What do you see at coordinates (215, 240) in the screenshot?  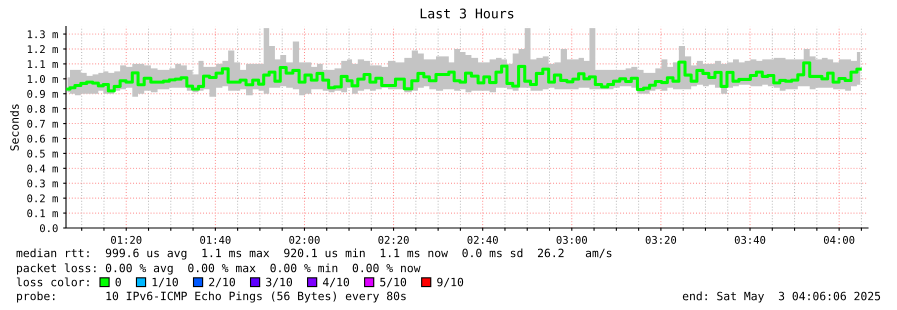 I see `x-tick-label: 01:40` at bounding box center [215, 240].